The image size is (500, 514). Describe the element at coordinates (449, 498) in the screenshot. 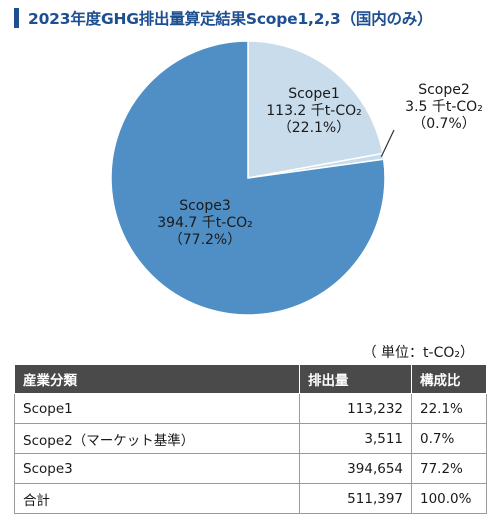

I see `cell-ratio: 100.0%` at that location.